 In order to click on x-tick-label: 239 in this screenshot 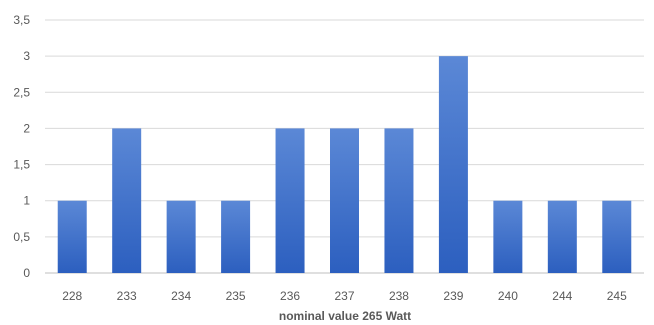, I will do `click(453, 296)`.